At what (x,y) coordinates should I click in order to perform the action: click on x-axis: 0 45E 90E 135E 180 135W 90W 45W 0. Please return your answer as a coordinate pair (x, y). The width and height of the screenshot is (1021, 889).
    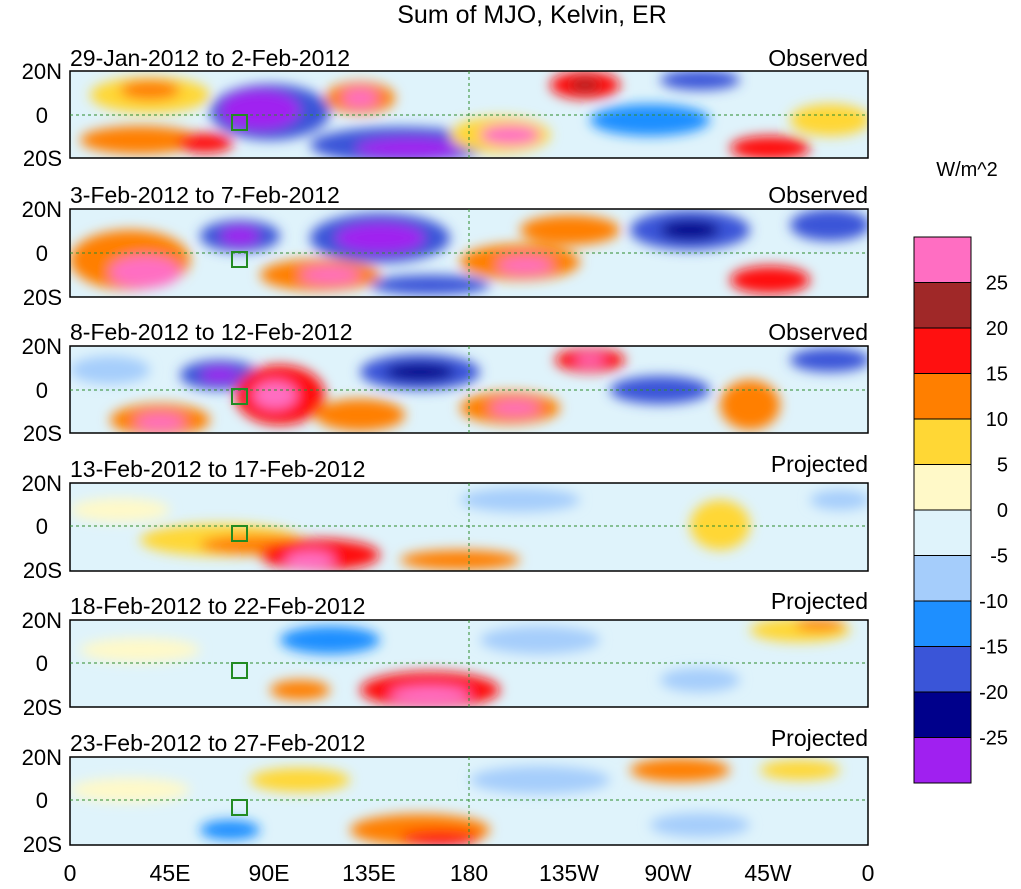
    Looking at the image, I should click on (469, 873).